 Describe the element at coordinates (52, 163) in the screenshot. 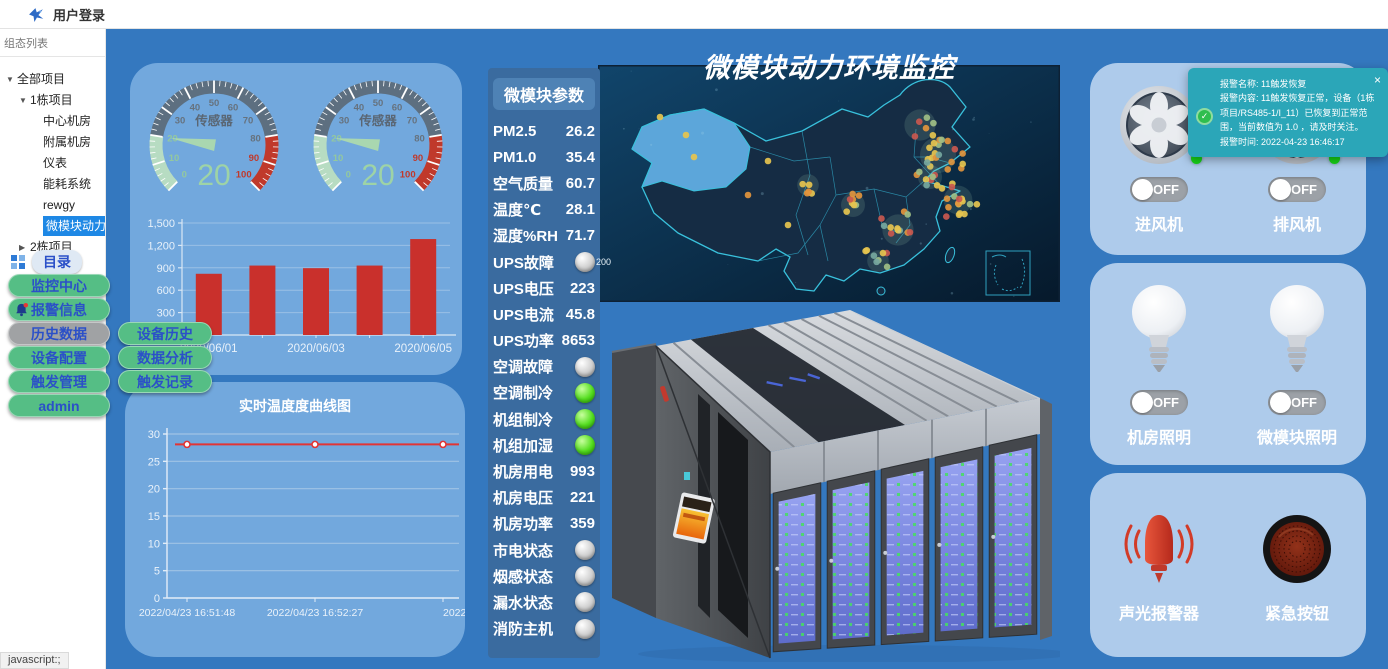

I see `sidebar-tree-item: 仪表` at that location.